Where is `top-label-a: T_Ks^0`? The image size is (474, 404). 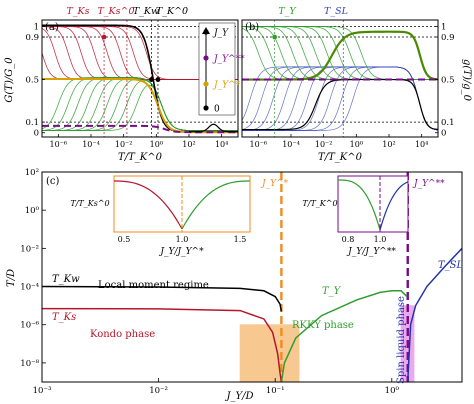
top-label-a: T_Ks^0 is located at coordinates (115, 11).